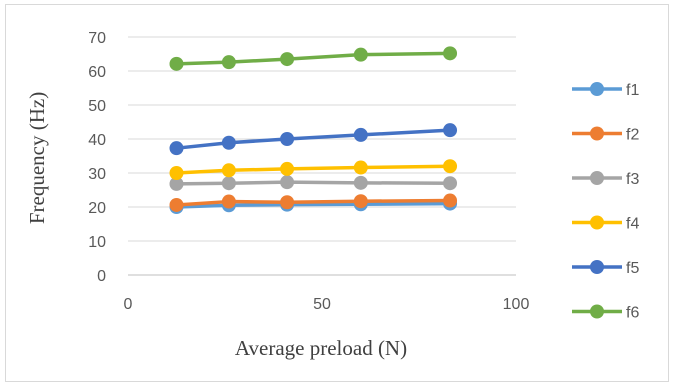  Describe the element at coordinates (632, 179) in the screenshot. I see `legend-label: f3` at that location.